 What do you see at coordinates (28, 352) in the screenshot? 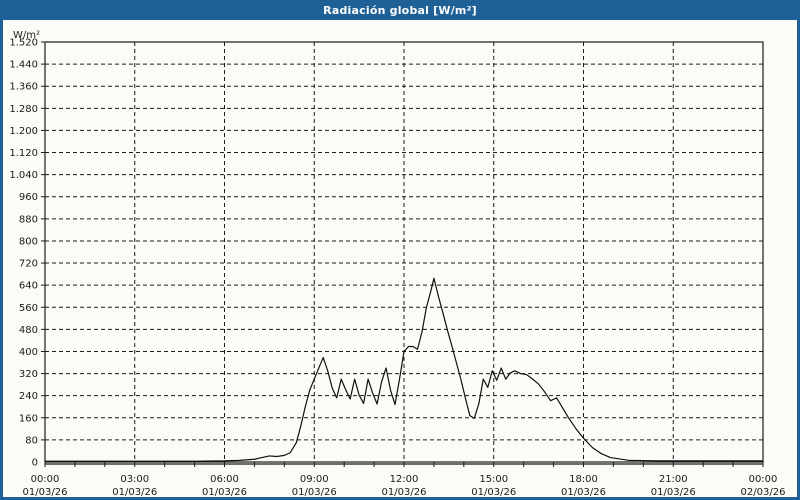
I see `y-axis-tick-label: 400` at bounding box center [28, 352].